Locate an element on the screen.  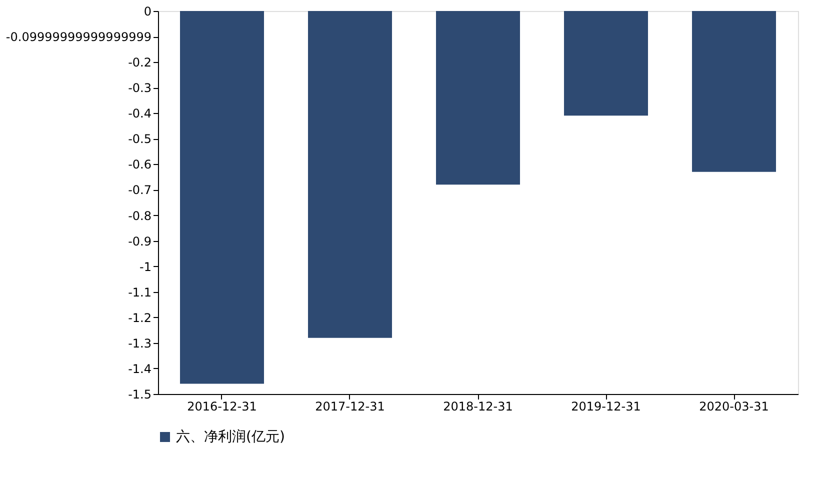
y-tick-label: -0.6 is located at coordinates (140, 165).